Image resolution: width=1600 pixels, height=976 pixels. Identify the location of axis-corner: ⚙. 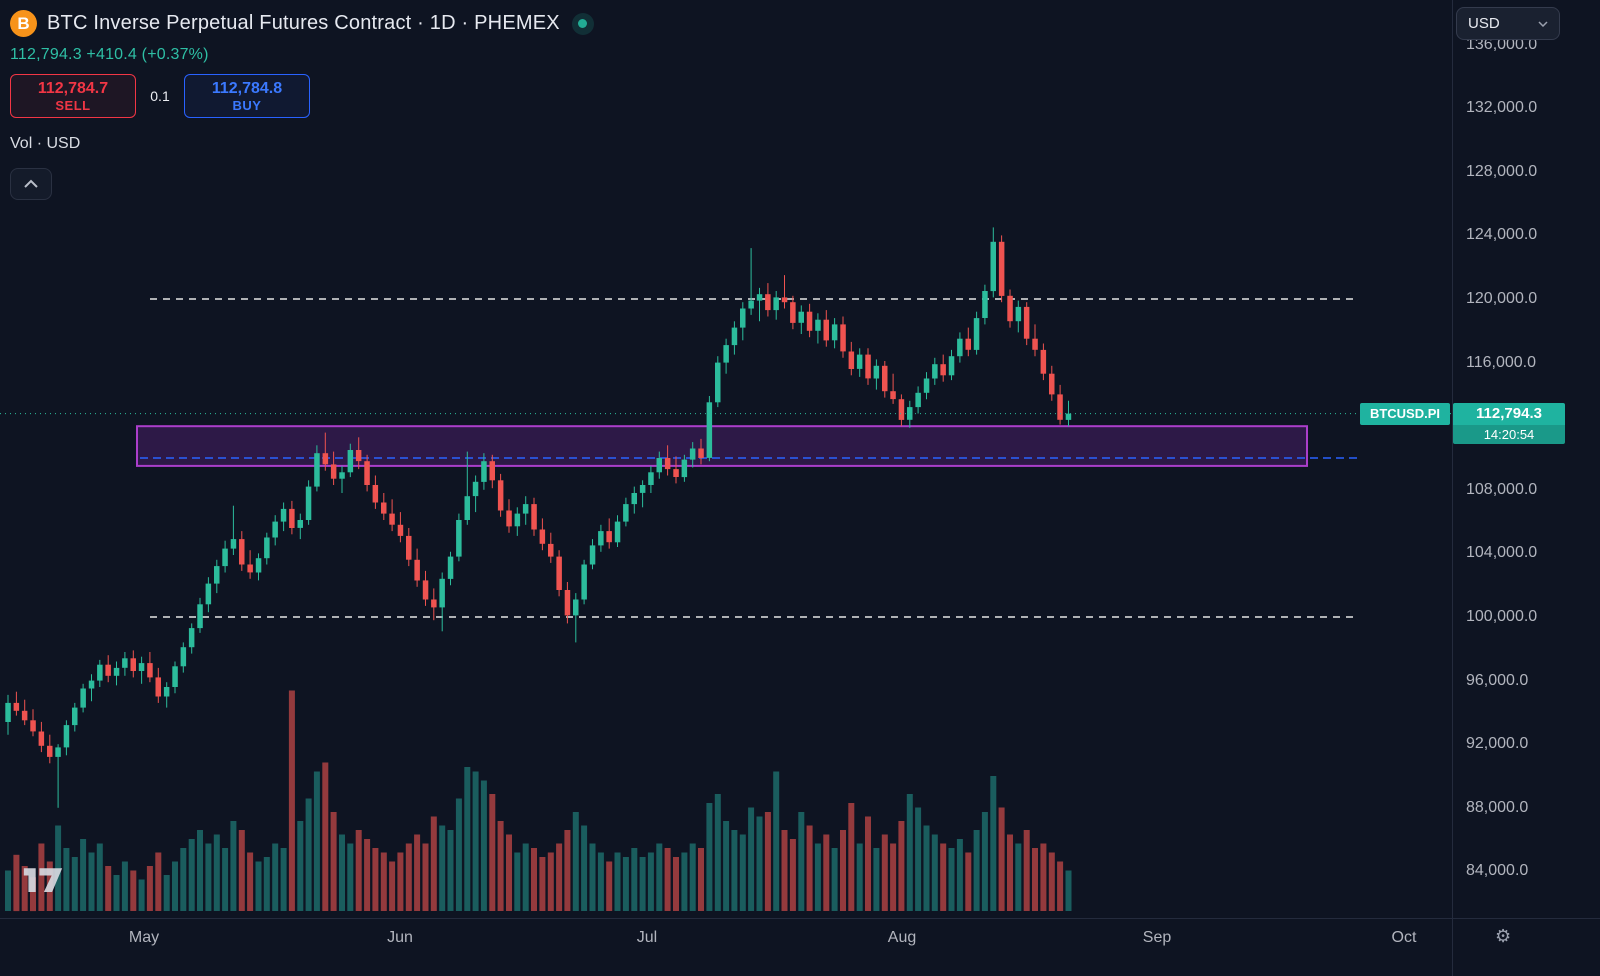
(1526, 947).